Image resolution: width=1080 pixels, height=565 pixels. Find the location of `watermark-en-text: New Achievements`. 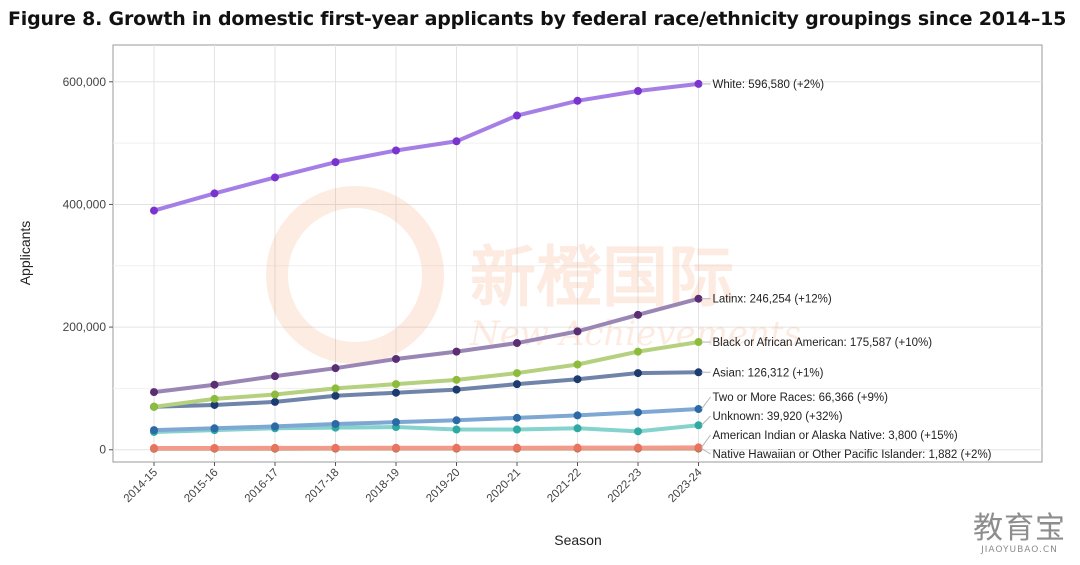

watermark-en-text: New Achievements is located at coordinates (635, 334).